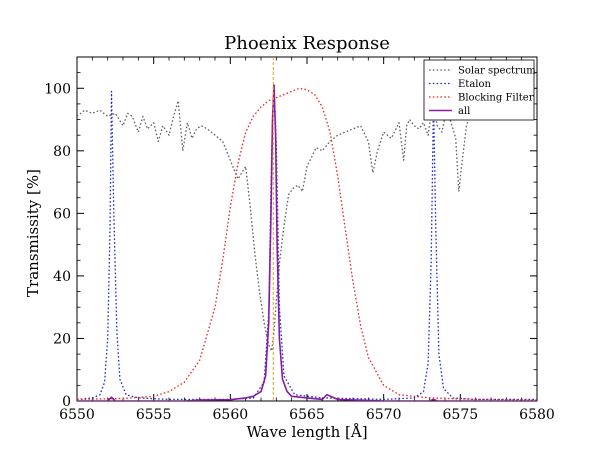 This screenshot has width=600, height=450. Describe the element at coordinates (62, 339) in the screenshot. I see `y-tick-label: 20` at that location.